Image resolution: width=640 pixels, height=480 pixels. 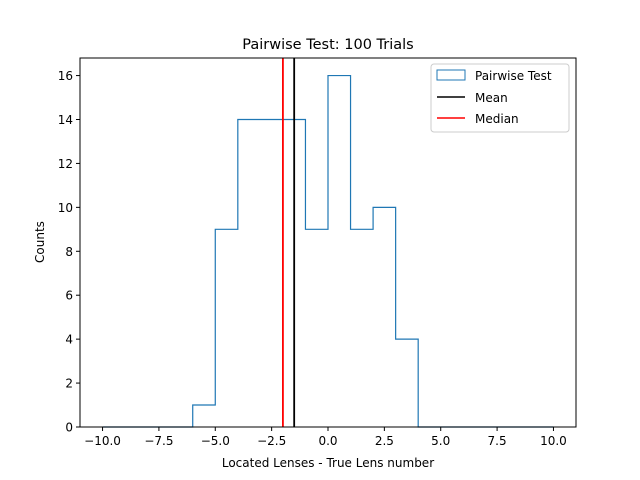 I want to click on x-axis: −10.0 −7.5 −5.0 −2.5 0.0 2.5 5.0 7.5 10.0, so click(x=325, y=437).